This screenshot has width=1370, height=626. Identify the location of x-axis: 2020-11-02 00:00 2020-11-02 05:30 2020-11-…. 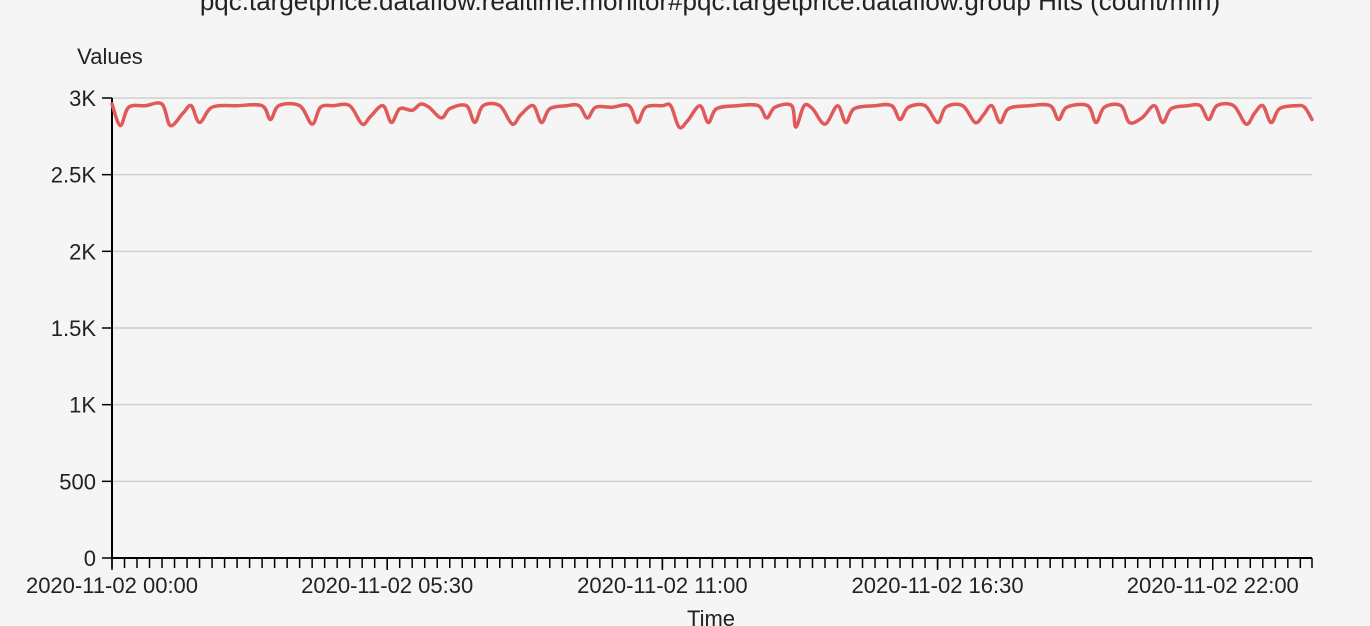
(669, 577).